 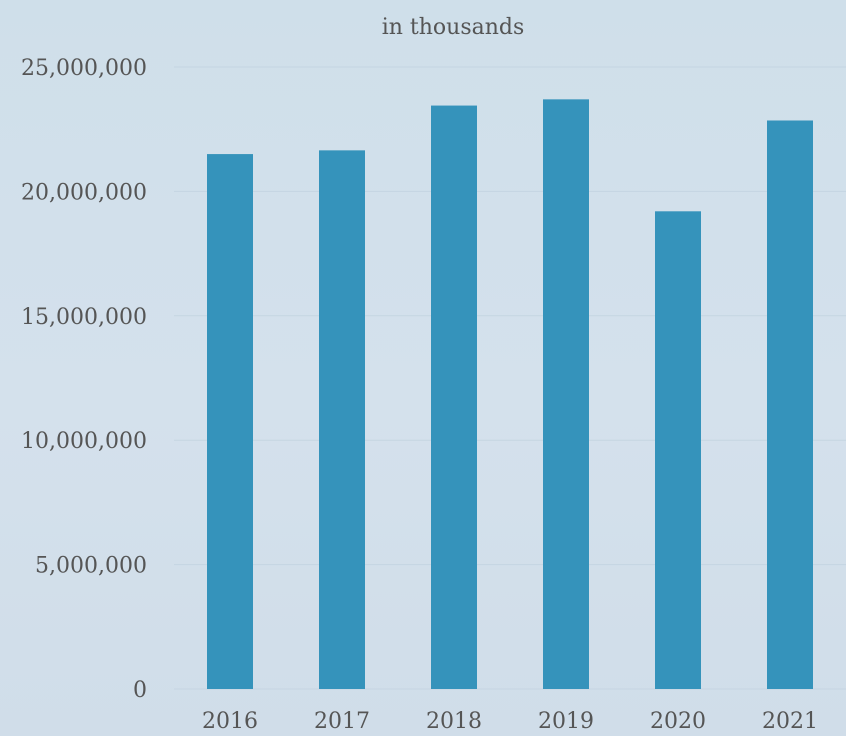 I want to click on y-tick-label: 0, so click(x=140, y=690).